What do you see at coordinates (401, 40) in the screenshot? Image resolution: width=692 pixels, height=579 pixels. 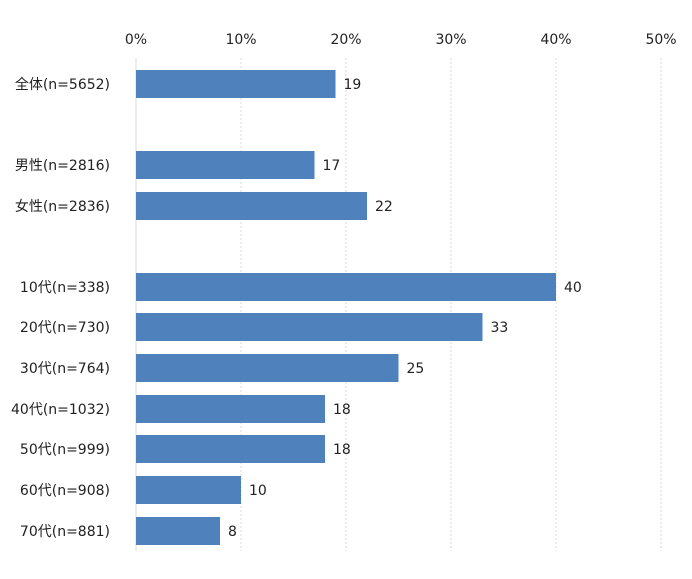 I see `x-axis-ticks: 0% 10% 20% 30% 40% 50%` at bounding box center [401, 40].